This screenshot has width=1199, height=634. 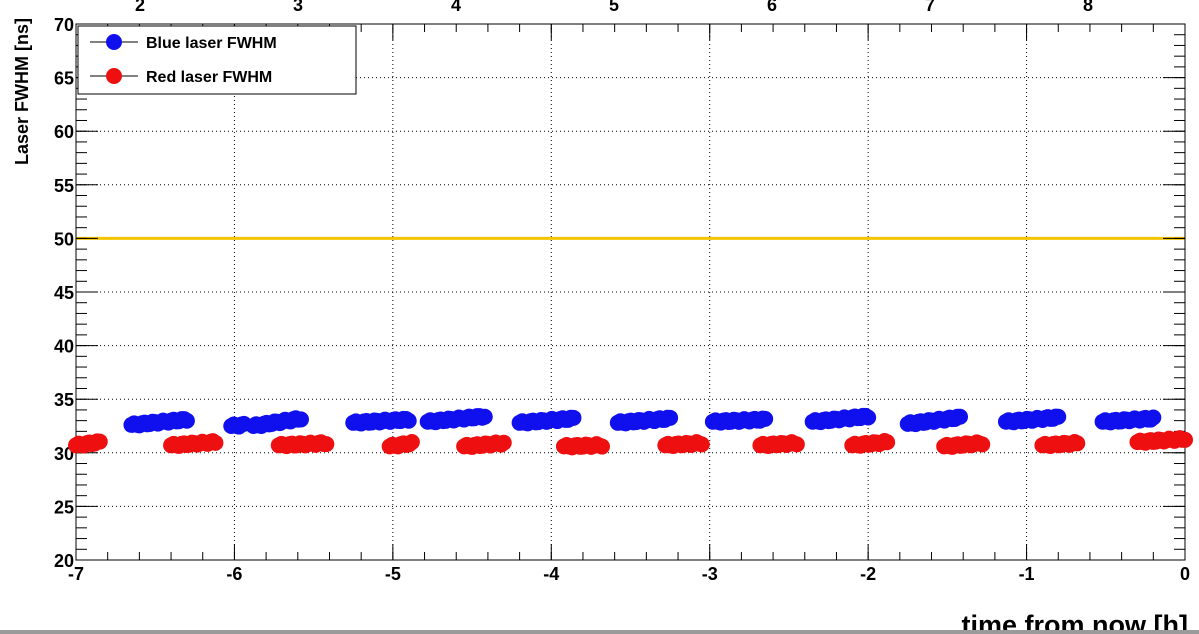 What do you see at coordinates (22, 91) in the screenshot?
I see `y-axis-title: Laser FWHM [ns]` at bounding box center [22, 91].